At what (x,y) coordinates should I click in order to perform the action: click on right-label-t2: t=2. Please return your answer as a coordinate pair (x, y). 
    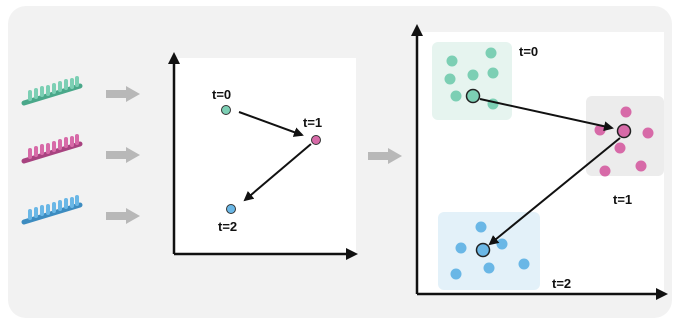
    Looking at the image, I should click on (561, 283).